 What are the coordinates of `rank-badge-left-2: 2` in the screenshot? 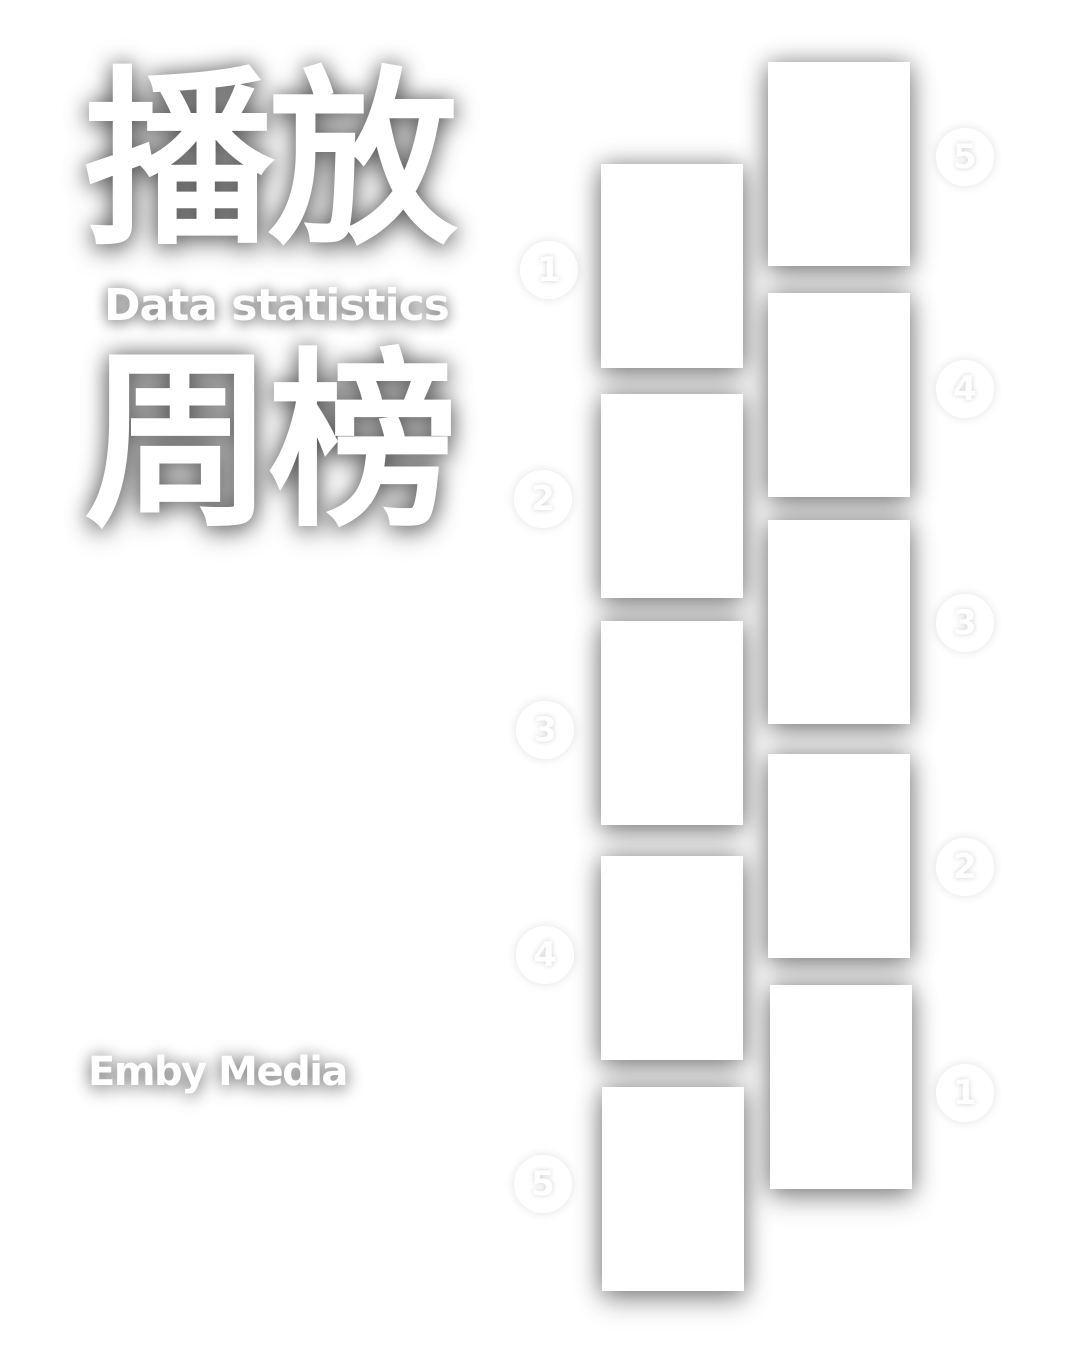 It's located at (543, 499).